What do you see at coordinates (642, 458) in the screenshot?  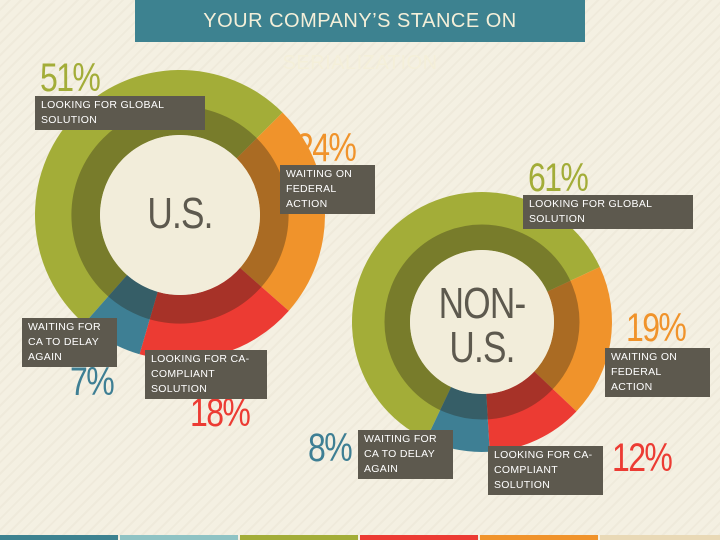 I see `value-label: 12%` at bounding box center [642, 458].